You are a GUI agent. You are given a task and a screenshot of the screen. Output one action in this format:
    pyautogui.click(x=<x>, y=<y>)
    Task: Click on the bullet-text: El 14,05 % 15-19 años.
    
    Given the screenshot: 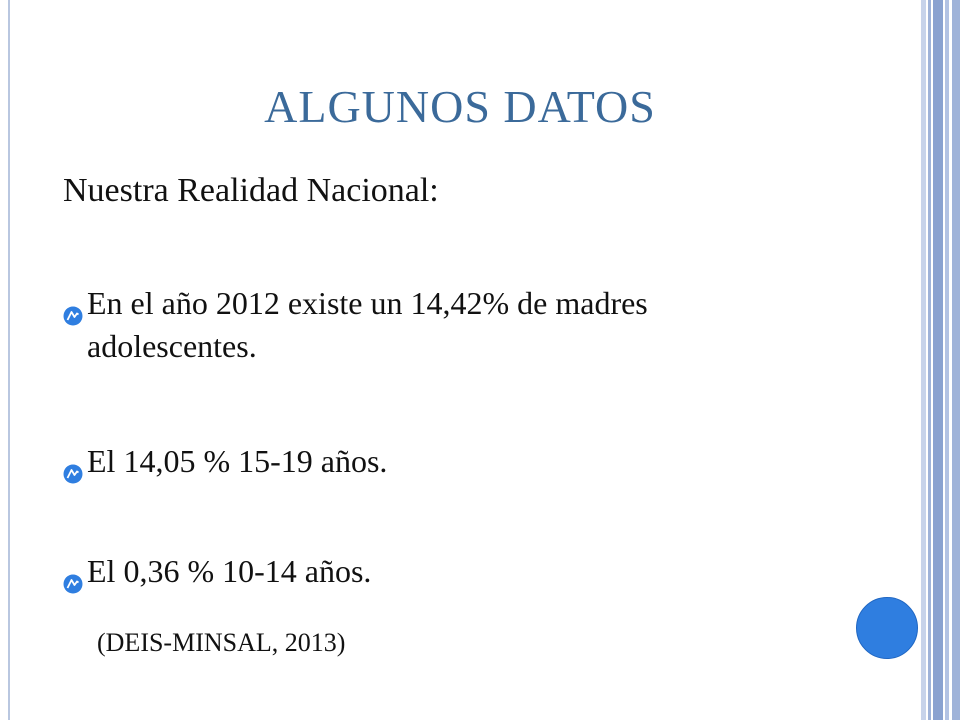 What is the action you would take?
    pyautogui.click(x=237, y=461)
    